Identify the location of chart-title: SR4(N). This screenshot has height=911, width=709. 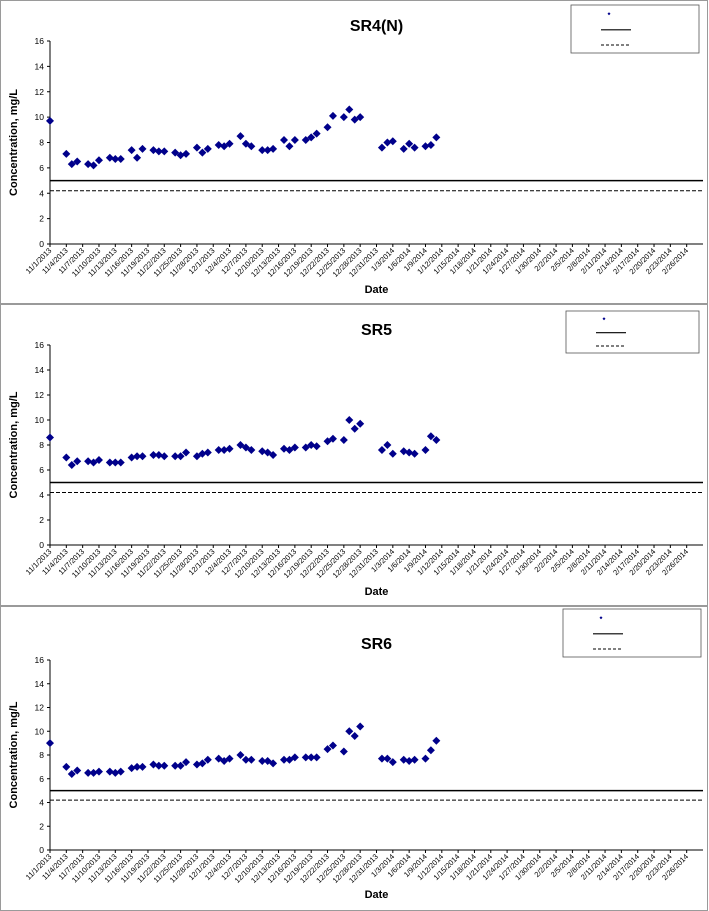
(376, 26).